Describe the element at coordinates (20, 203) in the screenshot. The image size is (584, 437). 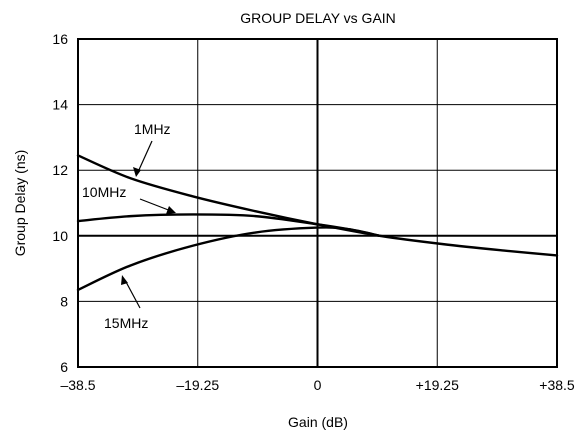
I see `y-axis-label: Group Delay (ns)` at that location.